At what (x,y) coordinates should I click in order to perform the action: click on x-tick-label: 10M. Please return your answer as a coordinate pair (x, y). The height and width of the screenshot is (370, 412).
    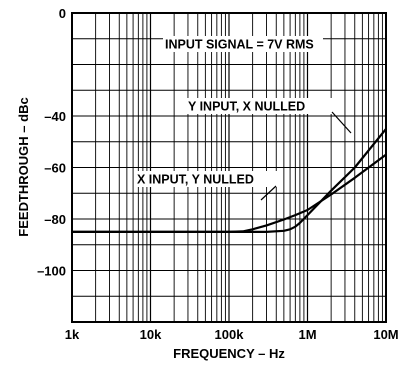
    Looking at the image, I should click on (385, 334).